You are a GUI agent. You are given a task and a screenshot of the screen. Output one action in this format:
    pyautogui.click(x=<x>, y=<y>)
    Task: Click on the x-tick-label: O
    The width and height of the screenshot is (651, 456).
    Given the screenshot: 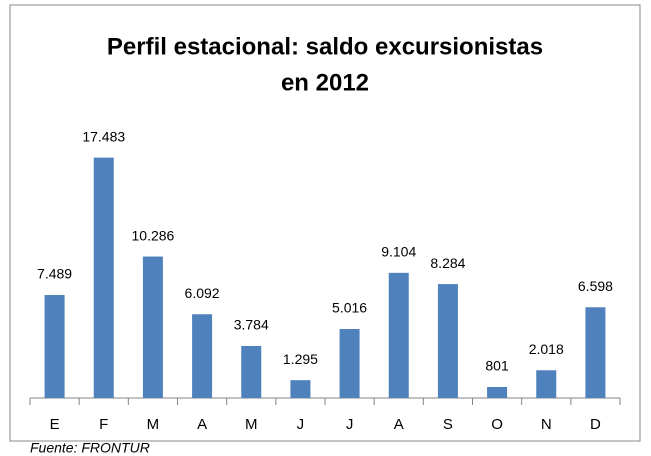 What is the action you would take?
    pyautogui.click(x=497, y=424)
    